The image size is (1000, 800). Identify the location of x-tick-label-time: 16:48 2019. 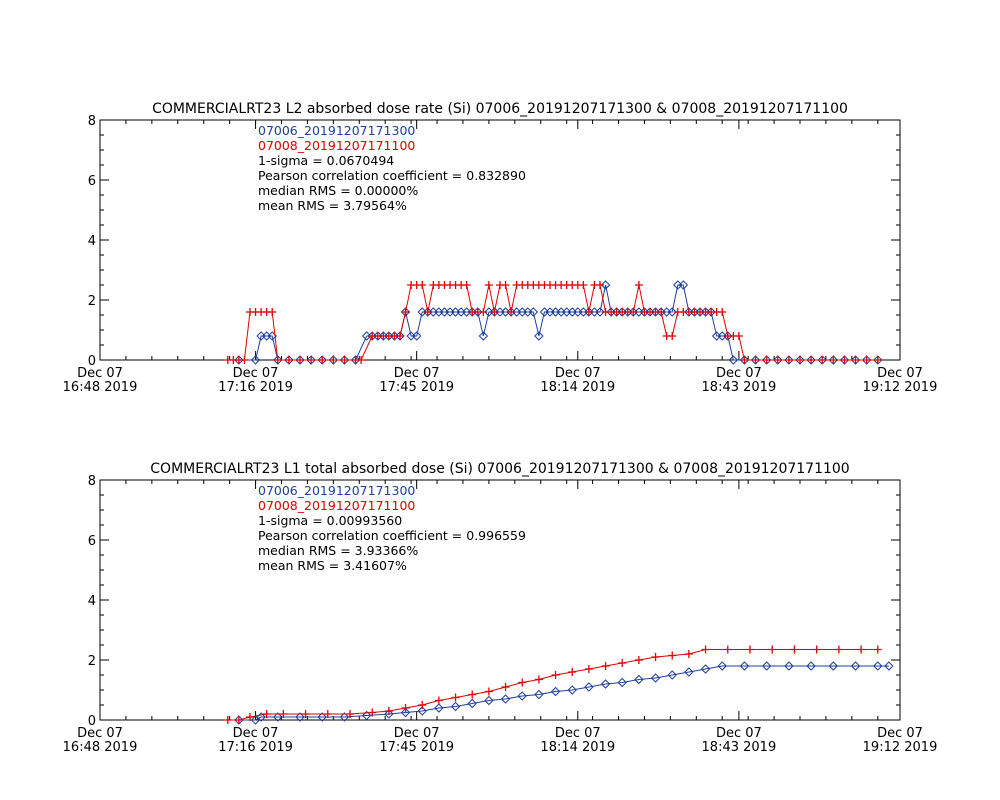
(100, 747).